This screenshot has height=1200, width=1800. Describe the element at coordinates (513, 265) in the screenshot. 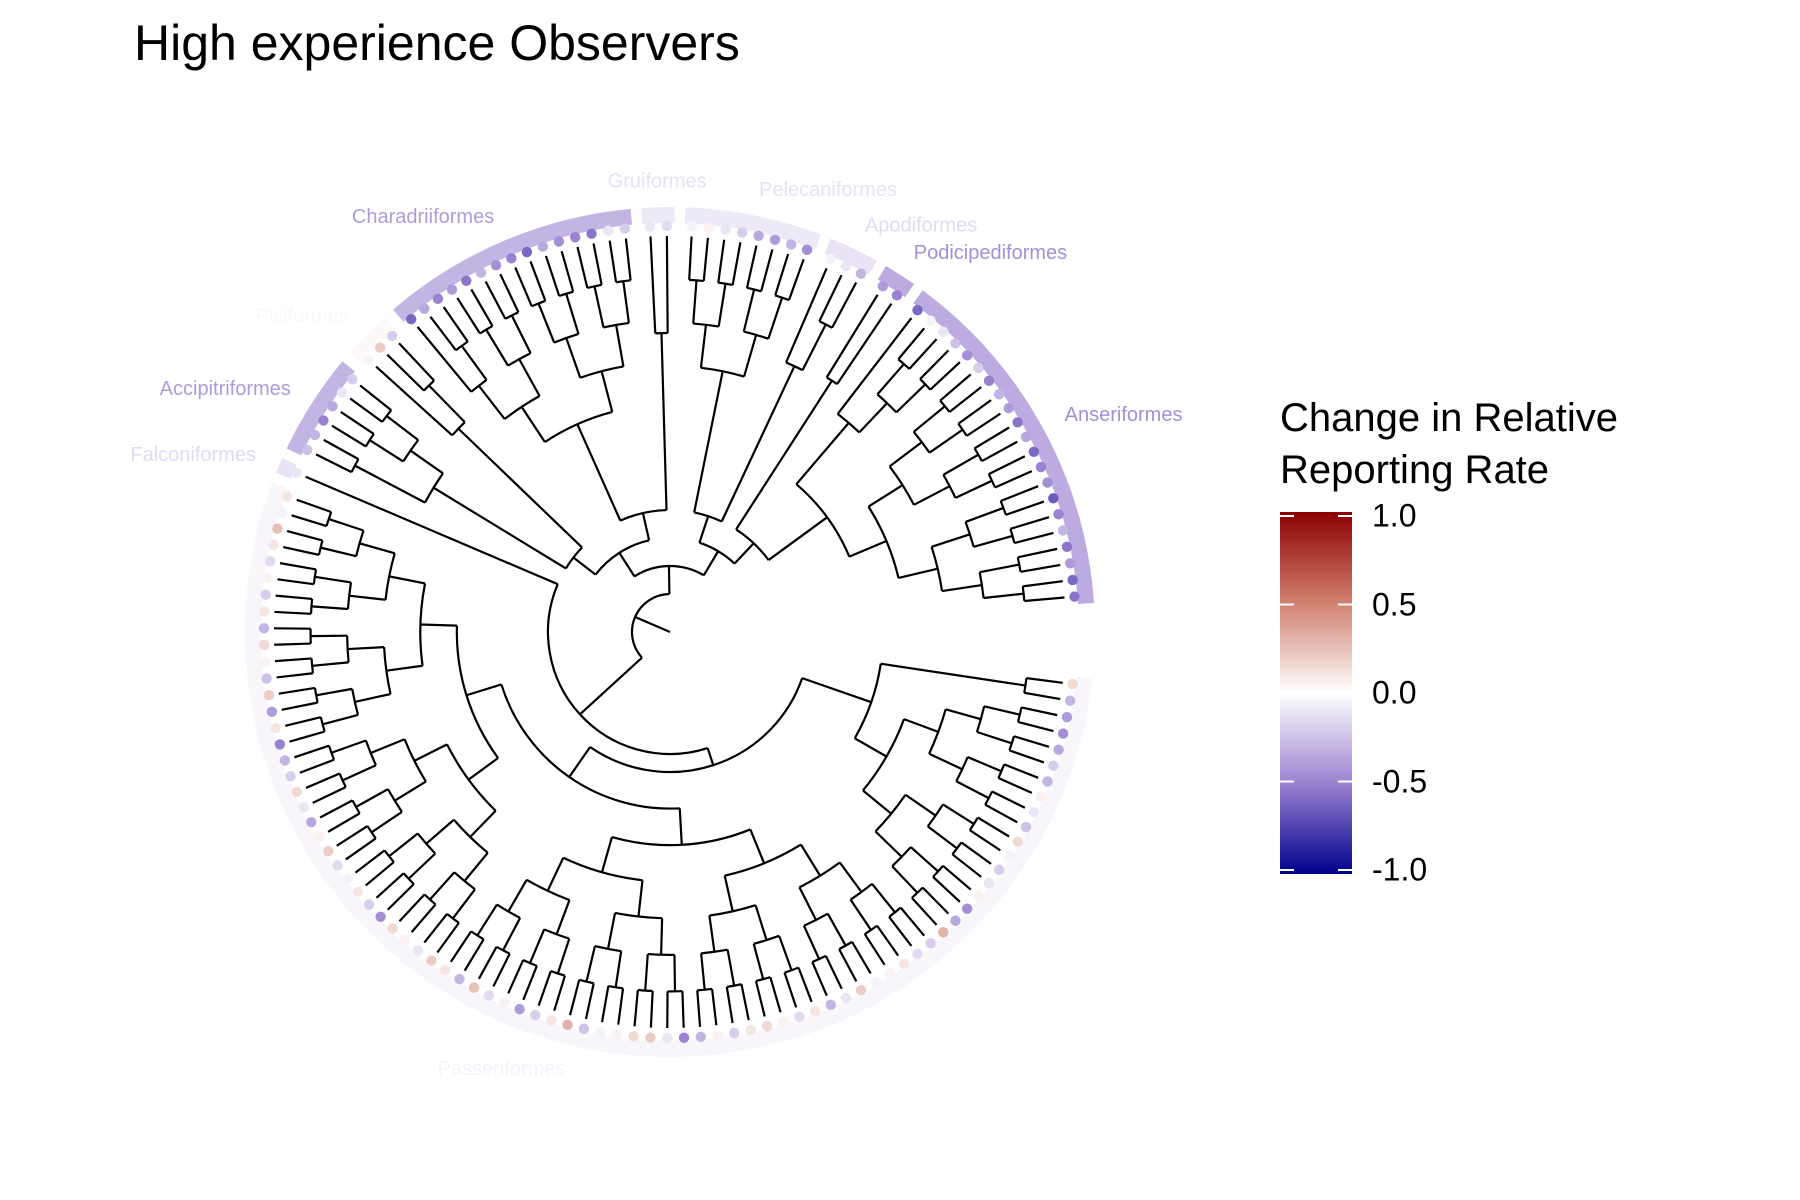

I see `clade-band` at that location.